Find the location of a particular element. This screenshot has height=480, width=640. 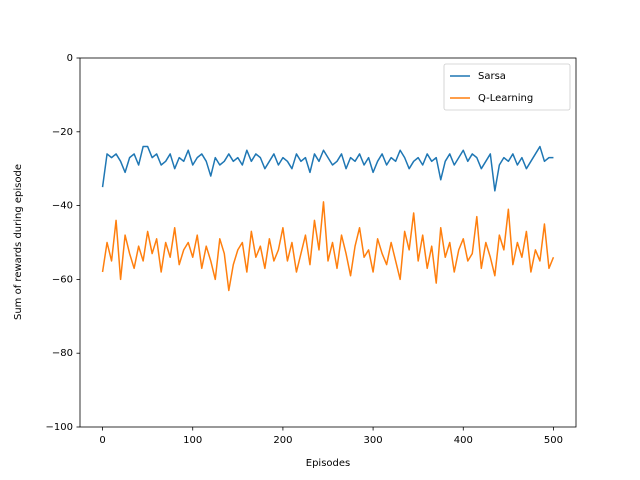

y-tick-label: 0 is located at coordinates (70, 58).